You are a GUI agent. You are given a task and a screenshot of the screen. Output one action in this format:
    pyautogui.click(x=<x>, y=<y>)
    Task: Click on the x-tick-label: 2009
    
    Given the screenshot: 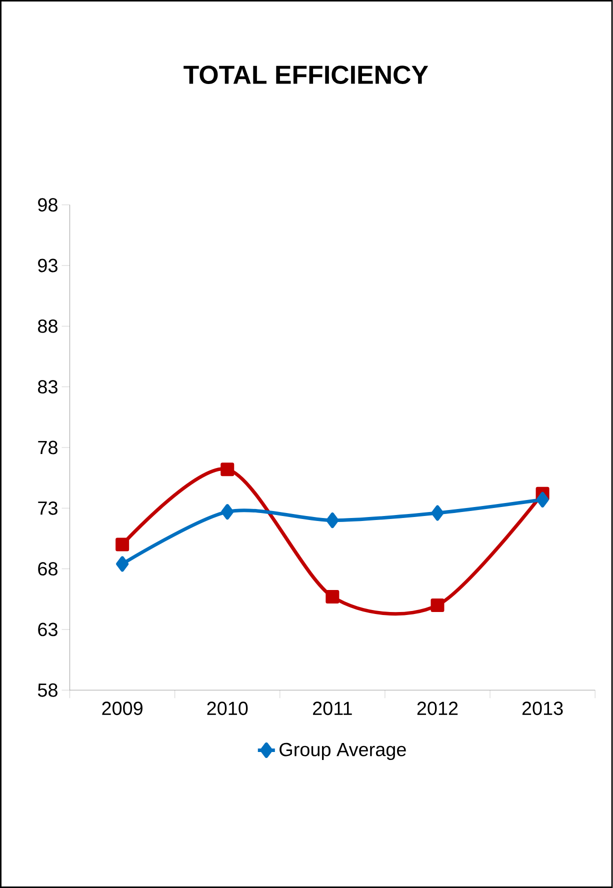 What is the action you would take?
    pyautogui.click(x=122, y=709)
    